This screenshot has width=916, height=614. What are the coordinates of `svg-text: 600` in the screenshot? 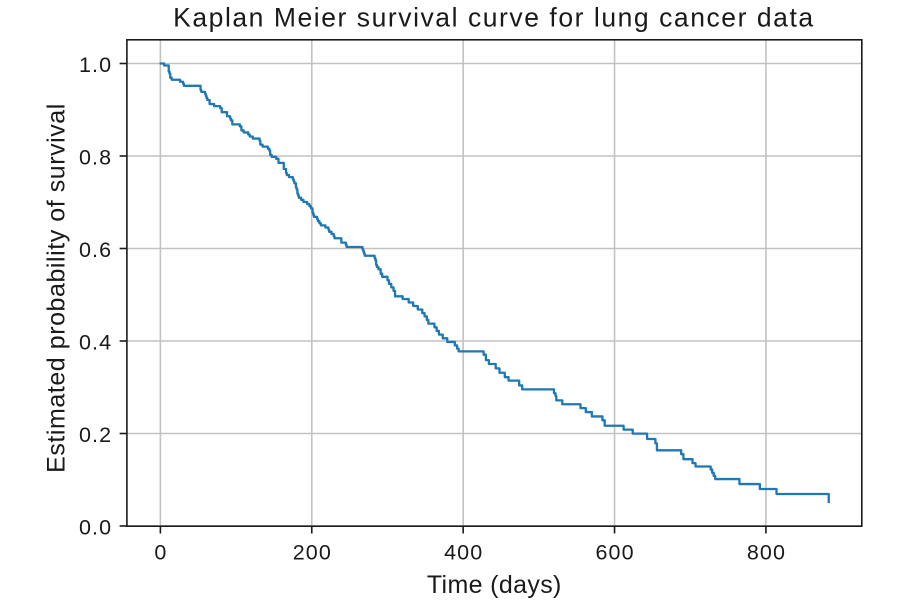 It's located at (615, 552).